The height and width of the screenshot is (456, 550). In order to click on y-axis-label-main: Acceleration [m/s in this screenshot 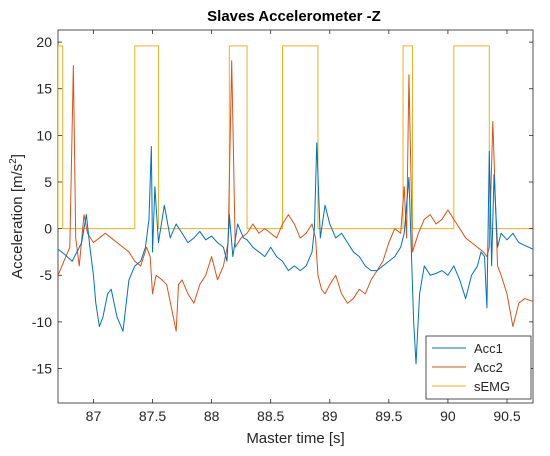, I will do `click(17, 221)`.